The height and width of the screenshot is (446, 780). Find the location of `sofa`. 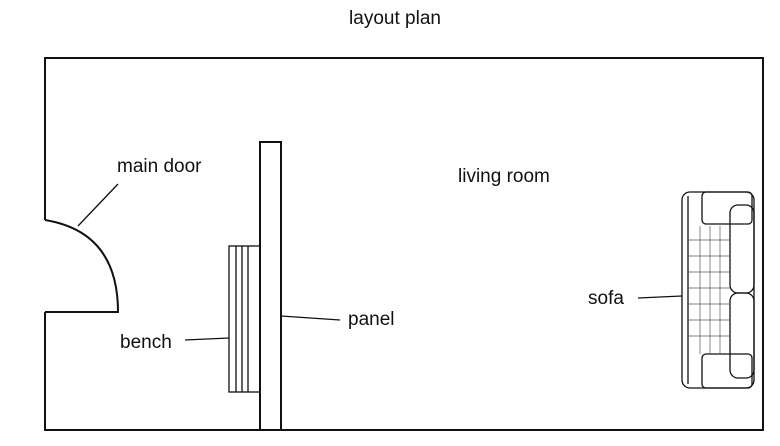

sofa is located at coordinates (718, 290).